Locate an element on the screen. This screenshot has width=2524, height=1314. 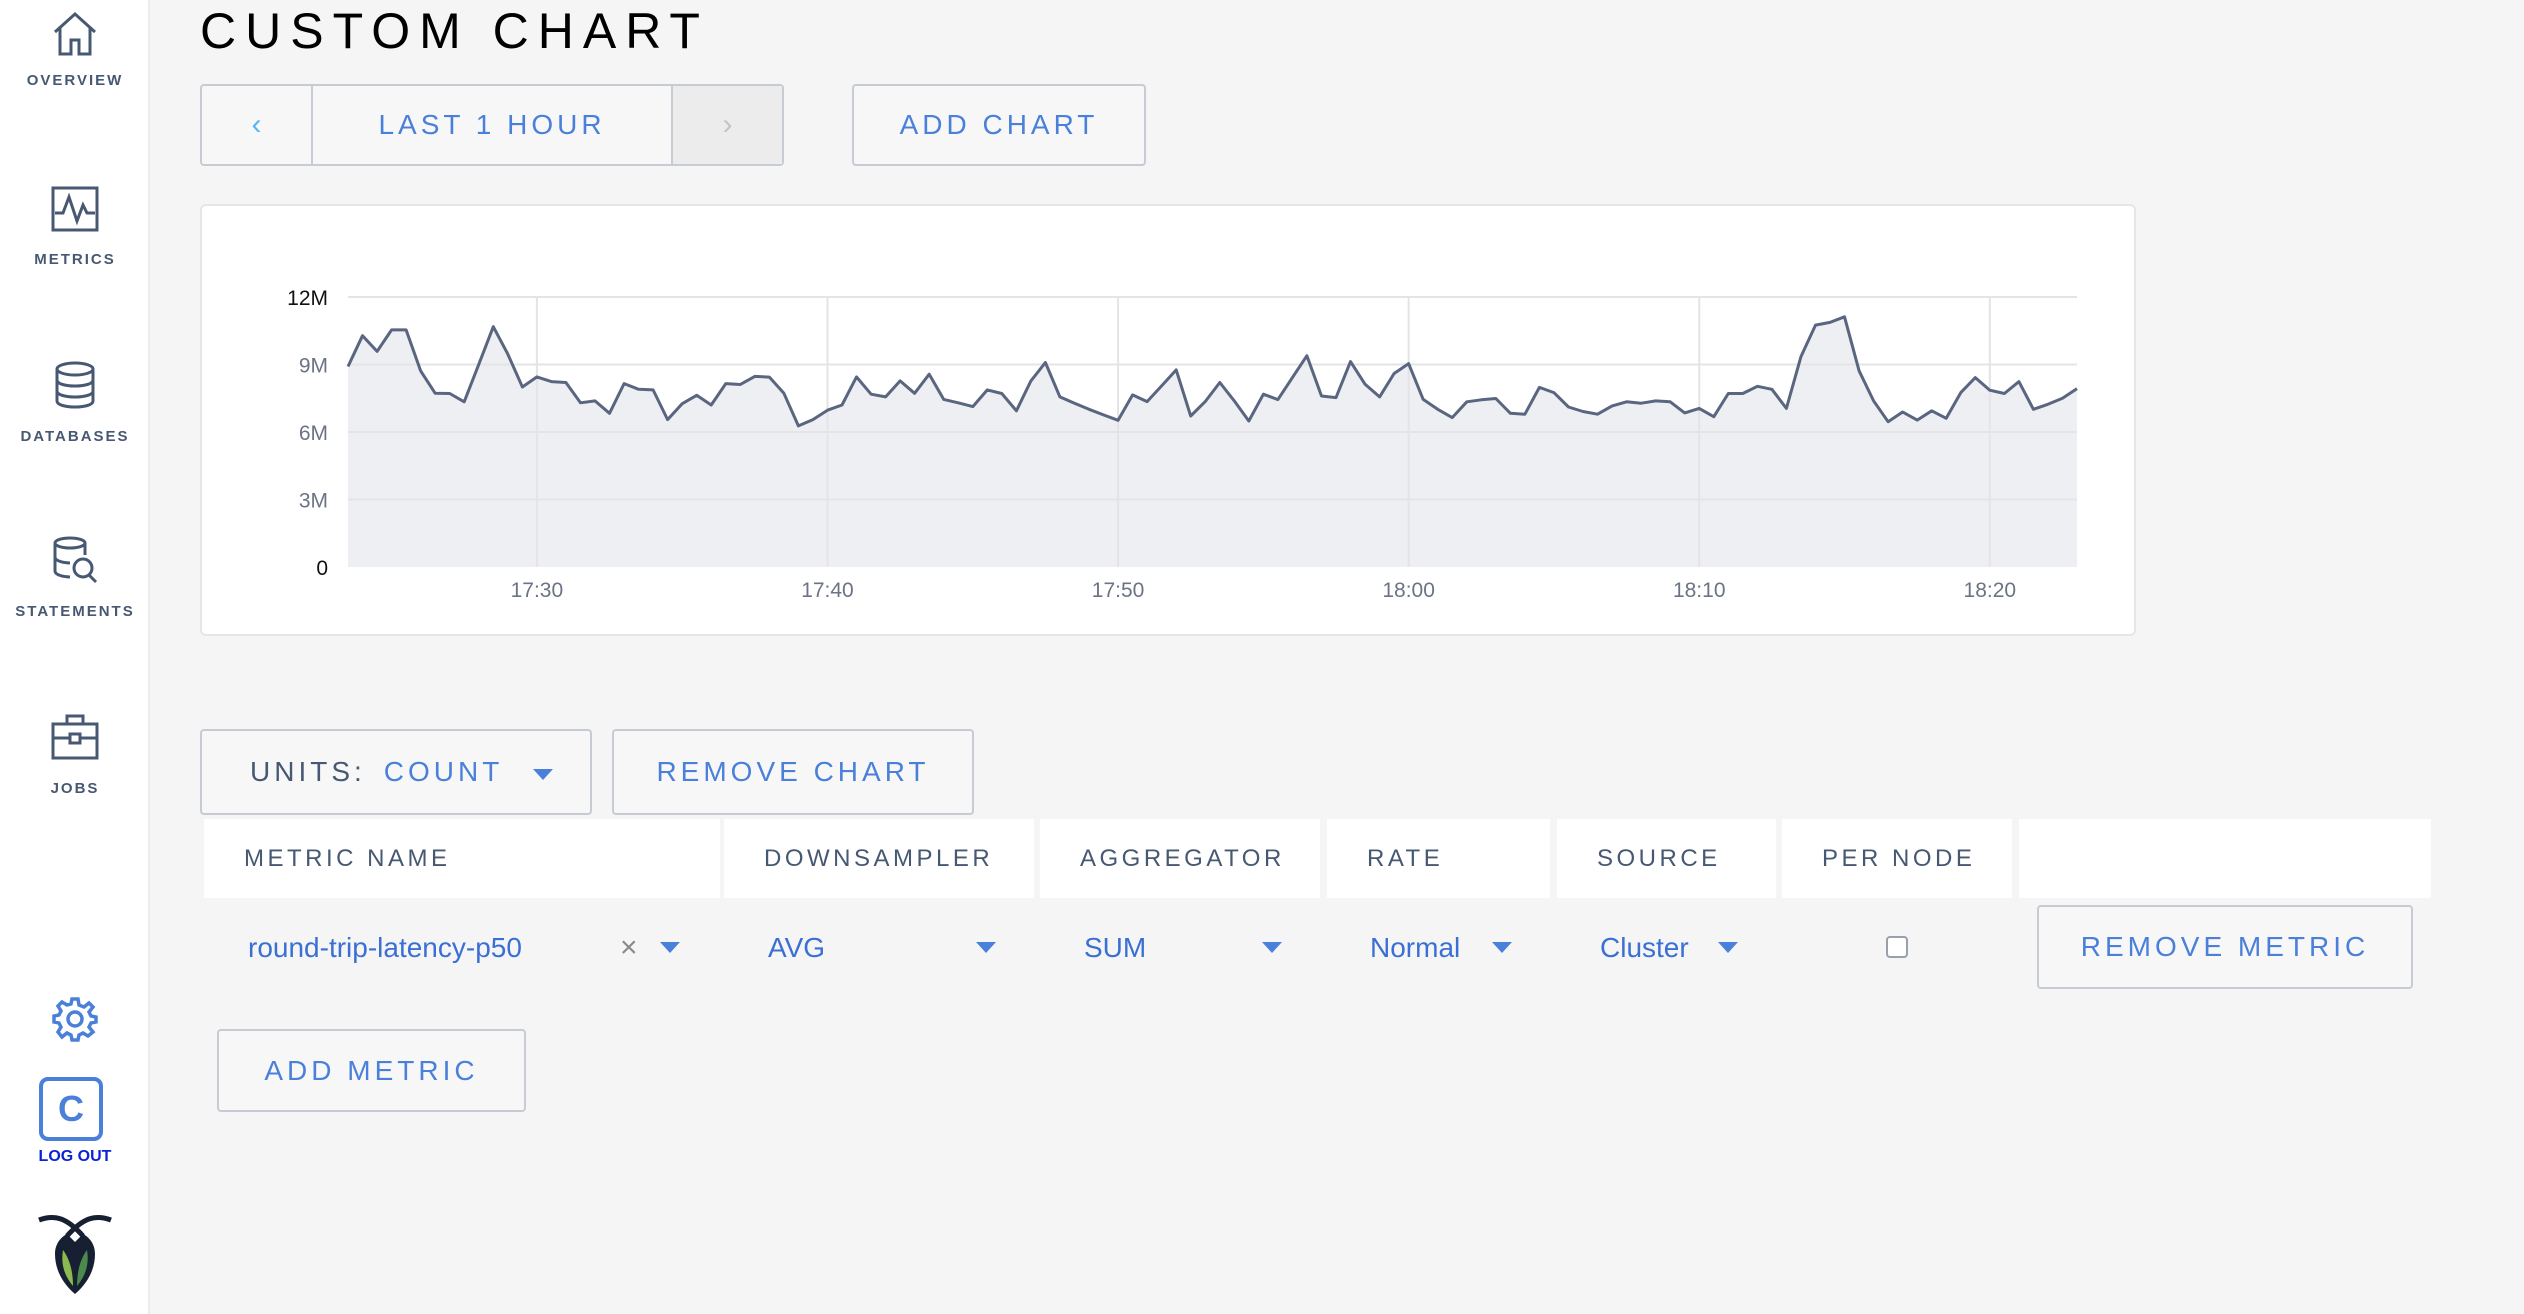
metric-name-select: round-trip-latency-p50 is located at coordinates (468, 948).